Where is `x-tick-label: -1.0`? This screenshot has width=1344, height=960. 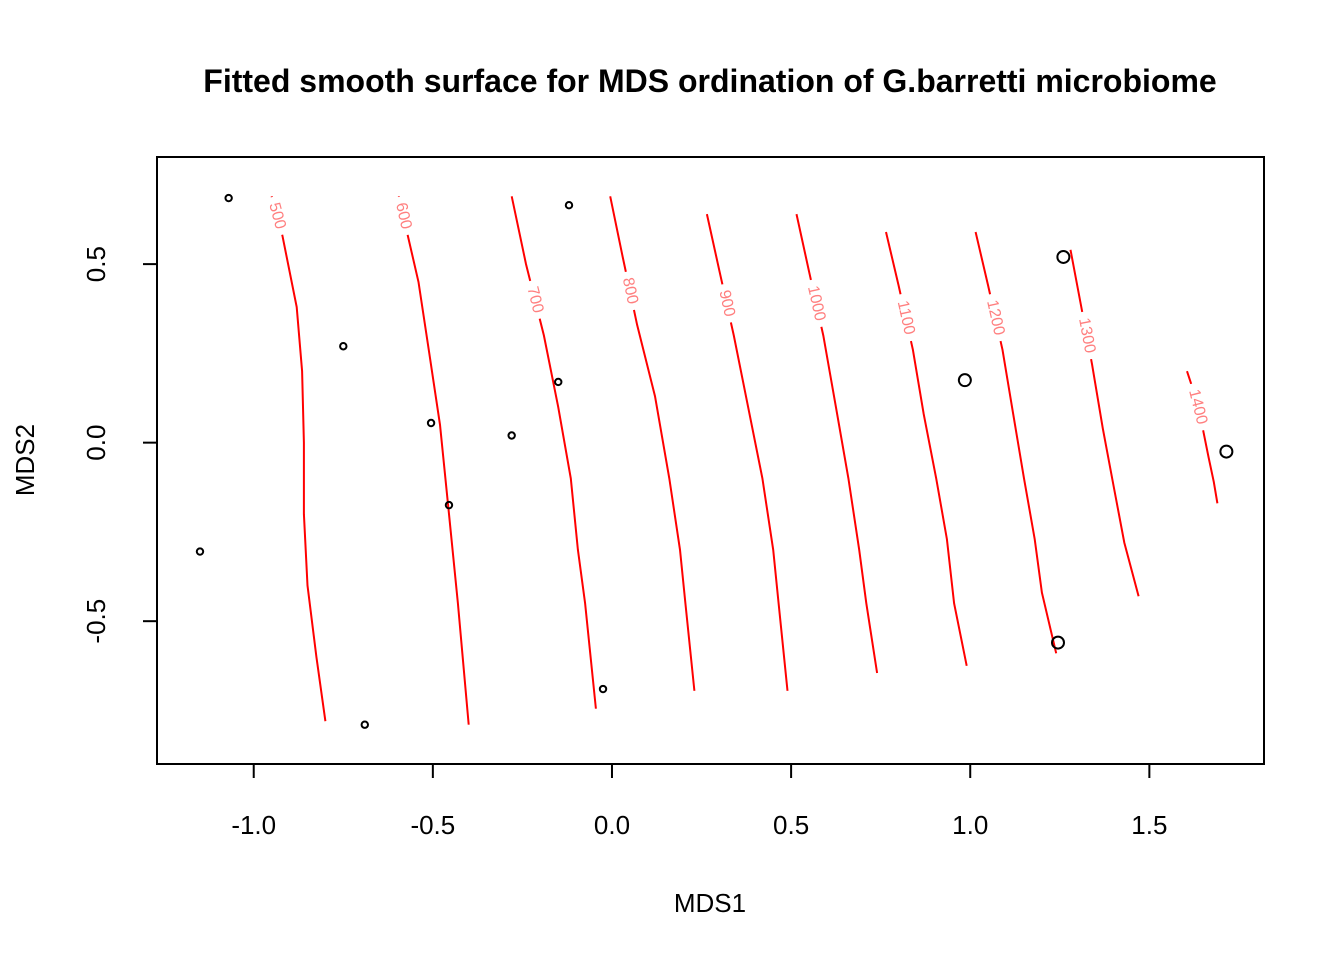
x-tick-label: -1.0 is located at coordinates (253, 825).